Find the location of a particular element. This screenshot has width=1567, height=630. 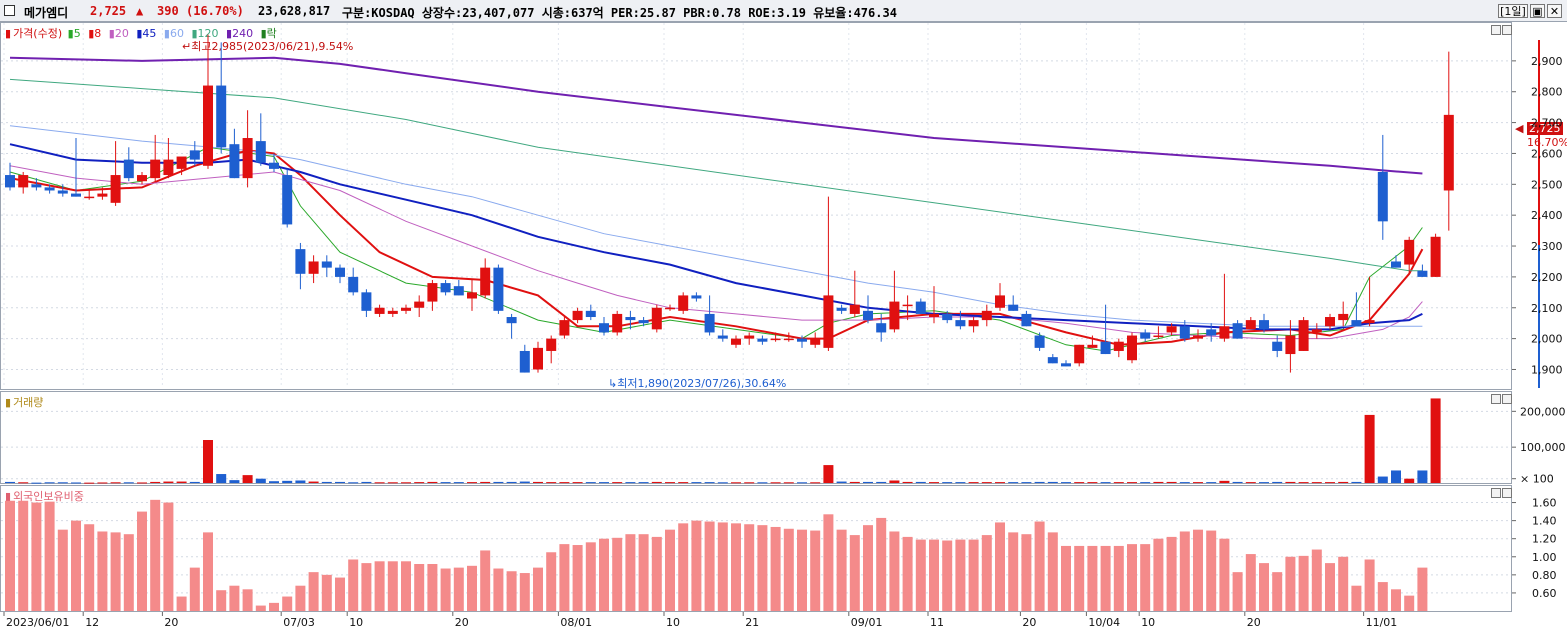

x-tick-label: 20 is located at coordinates (1029, 622).